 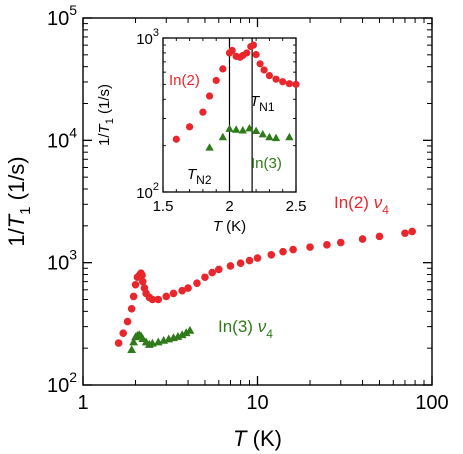 I want to click on inset-y-axis-prefix: 1/, so click(x=104, y=139).